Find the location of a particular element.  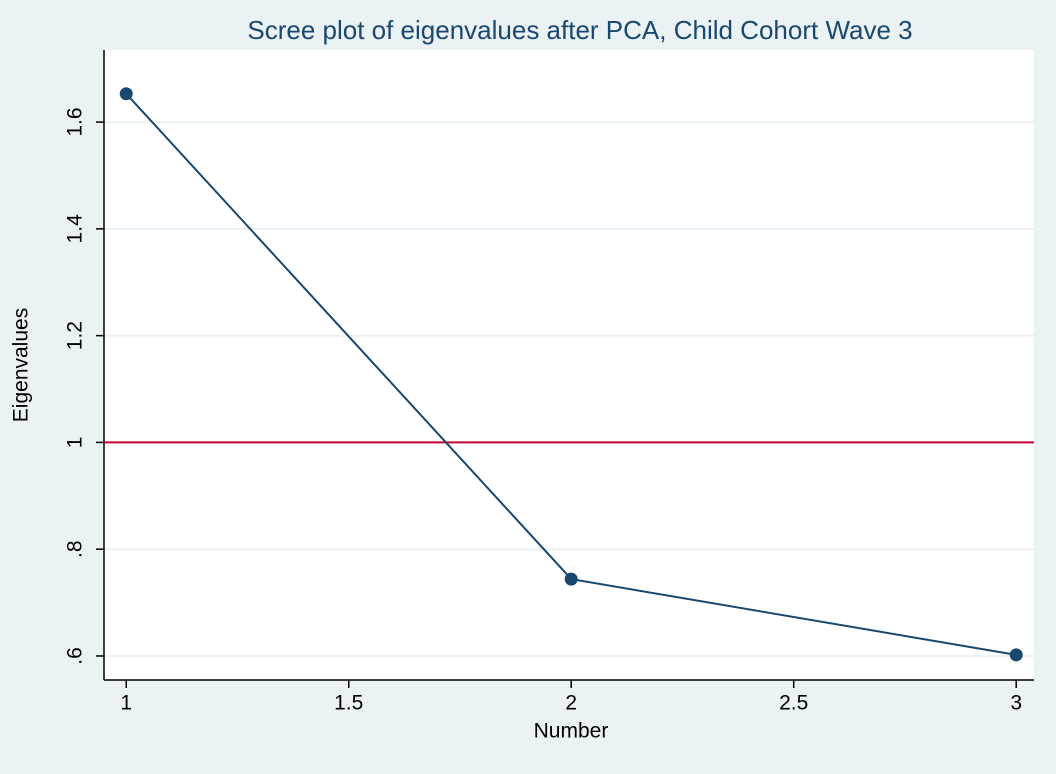

x-tick-label: 3 is located at coordinates (1016, 703).